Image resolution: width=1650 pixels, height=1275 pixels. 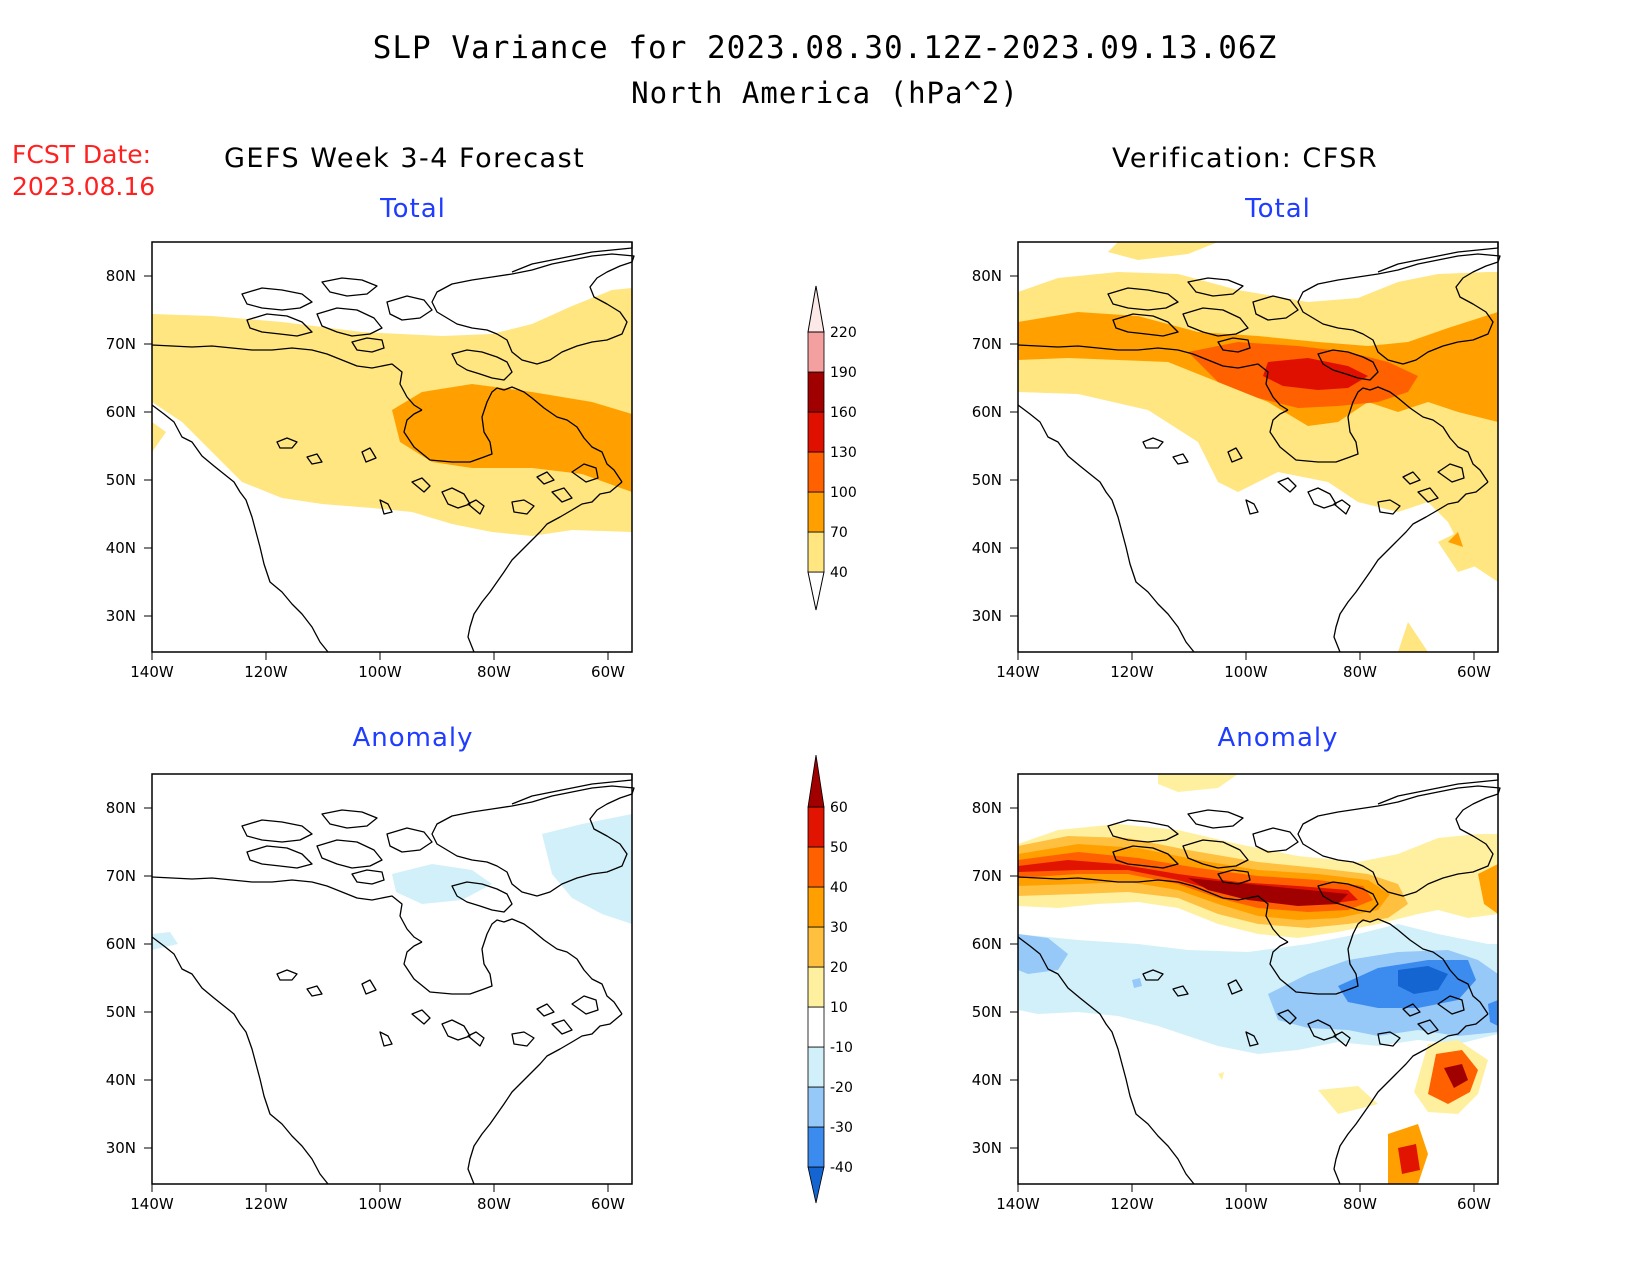 What do you see at coordinates (1043, 954) in the screenshot?
I see `anomaly-minus20-region` at bounding box center [1043, 954].